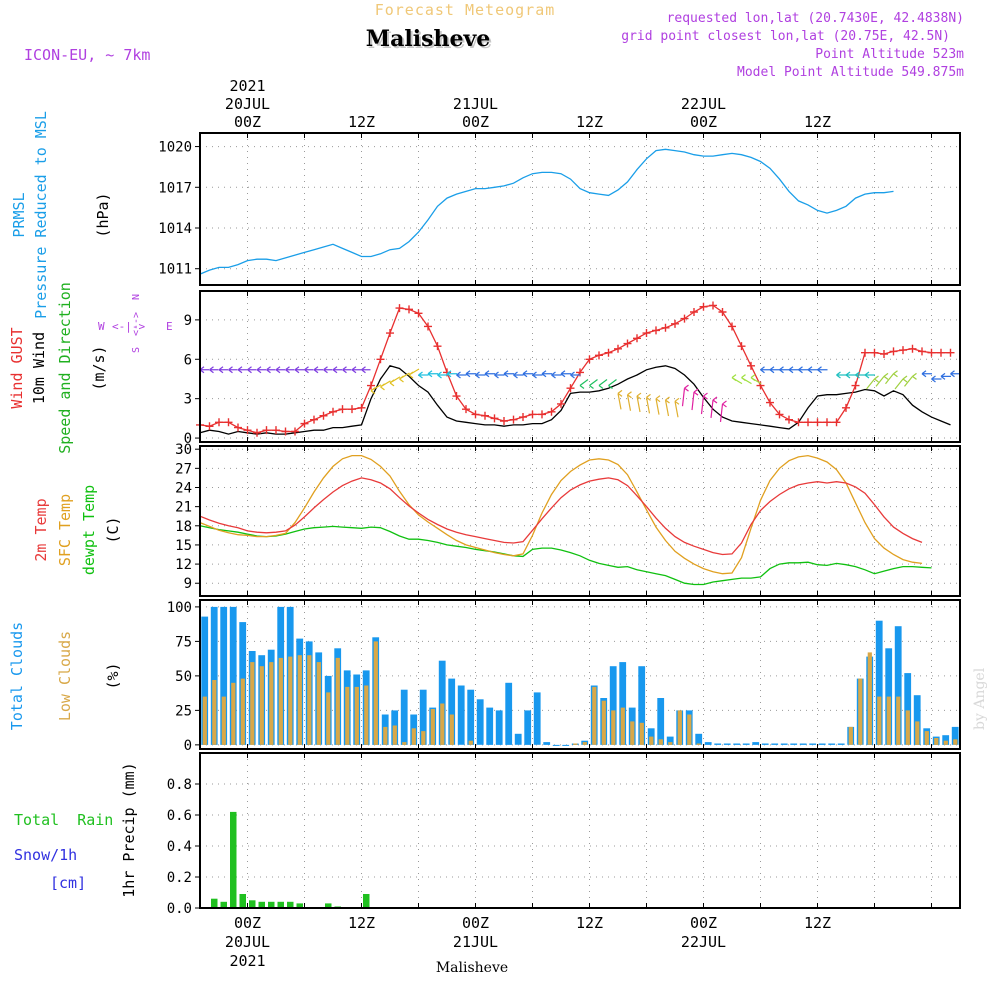  Describe the element at coordinates (183, 711) in the screenshot. I see `ytick-label: 25` at that location.